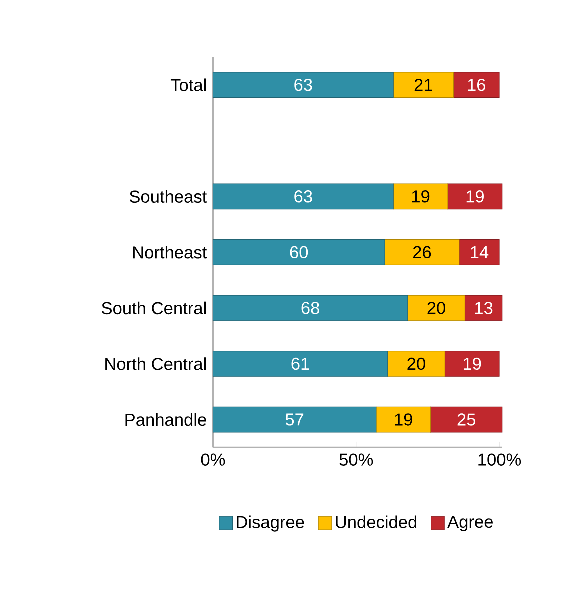  I want to click on data-label: 61, so click(301, 364).